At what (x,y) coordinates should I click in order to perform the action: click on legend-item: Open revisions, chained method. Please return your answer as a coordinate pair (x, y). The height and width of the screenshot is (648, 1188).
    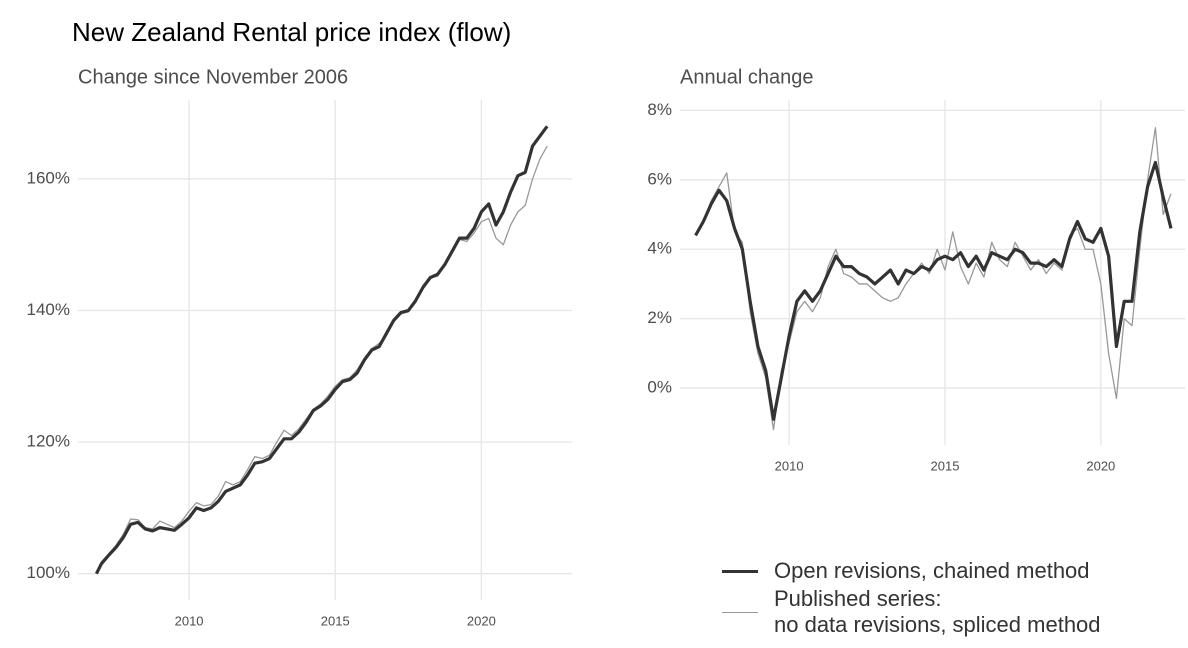
    Looking at the image, I should click on (911, 571).